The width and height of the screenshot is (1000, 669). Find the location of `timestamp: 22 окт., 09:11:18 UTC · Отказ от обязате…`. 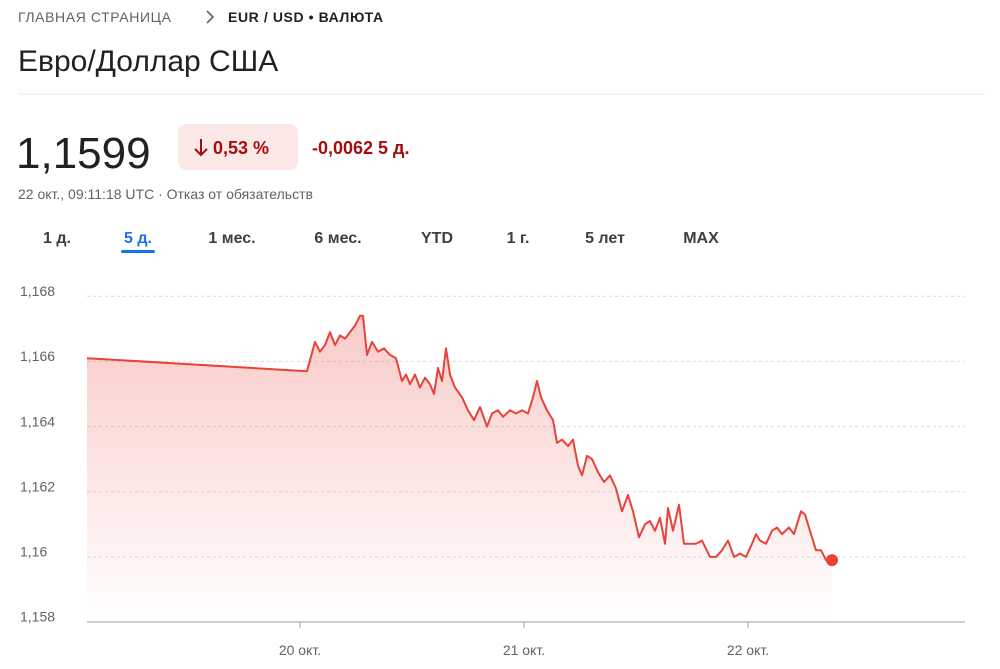

timestamp: 22 окт., 09:11:18 UTC · Отказ от обязате… is located at coordinates (165, 194).